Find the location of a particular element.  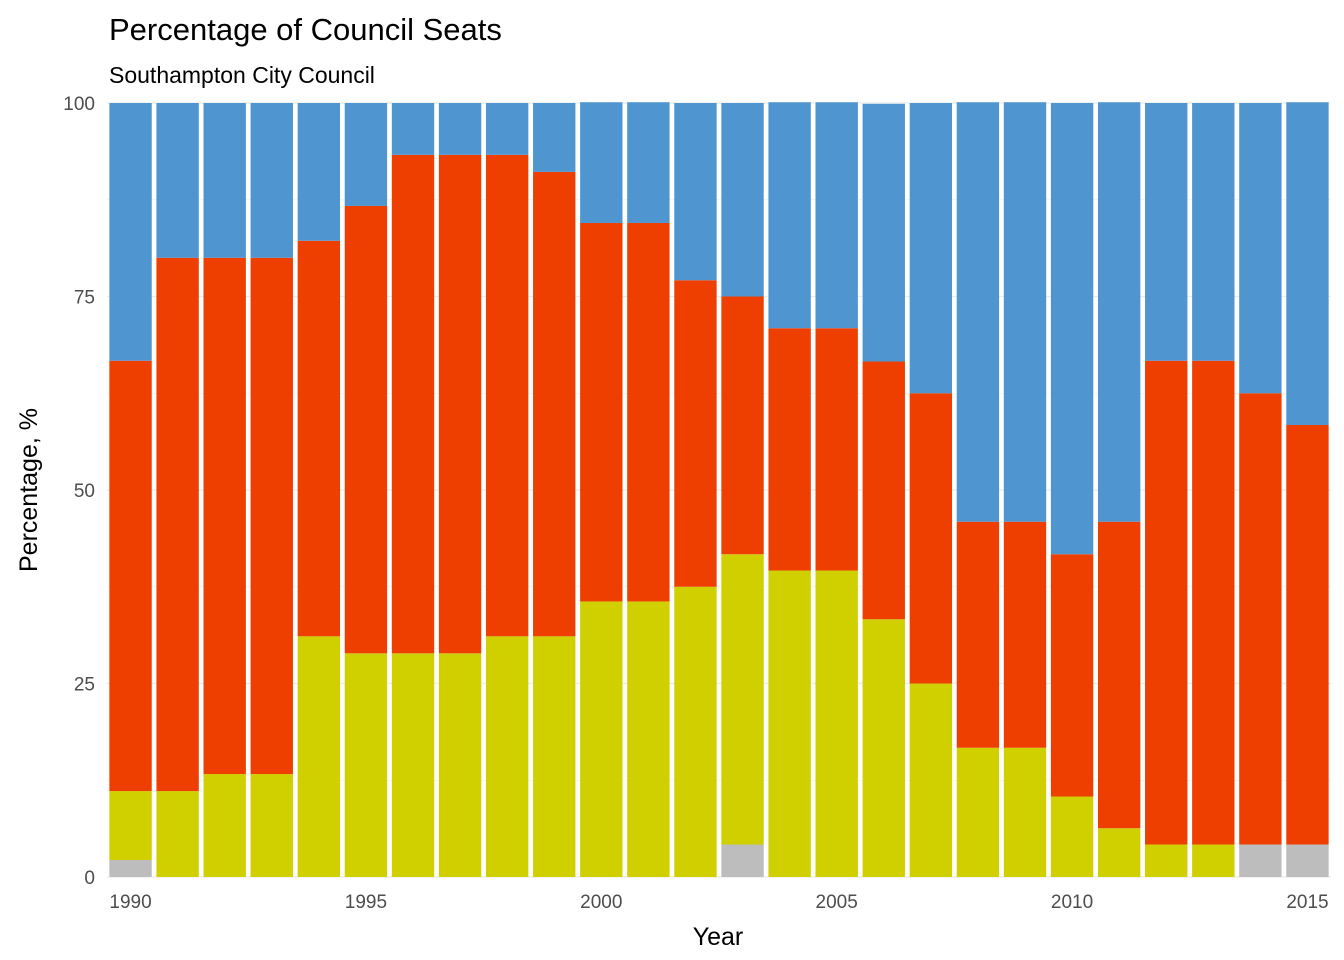

x-tick-label: 2015 is located at coordinates (1307, 902).